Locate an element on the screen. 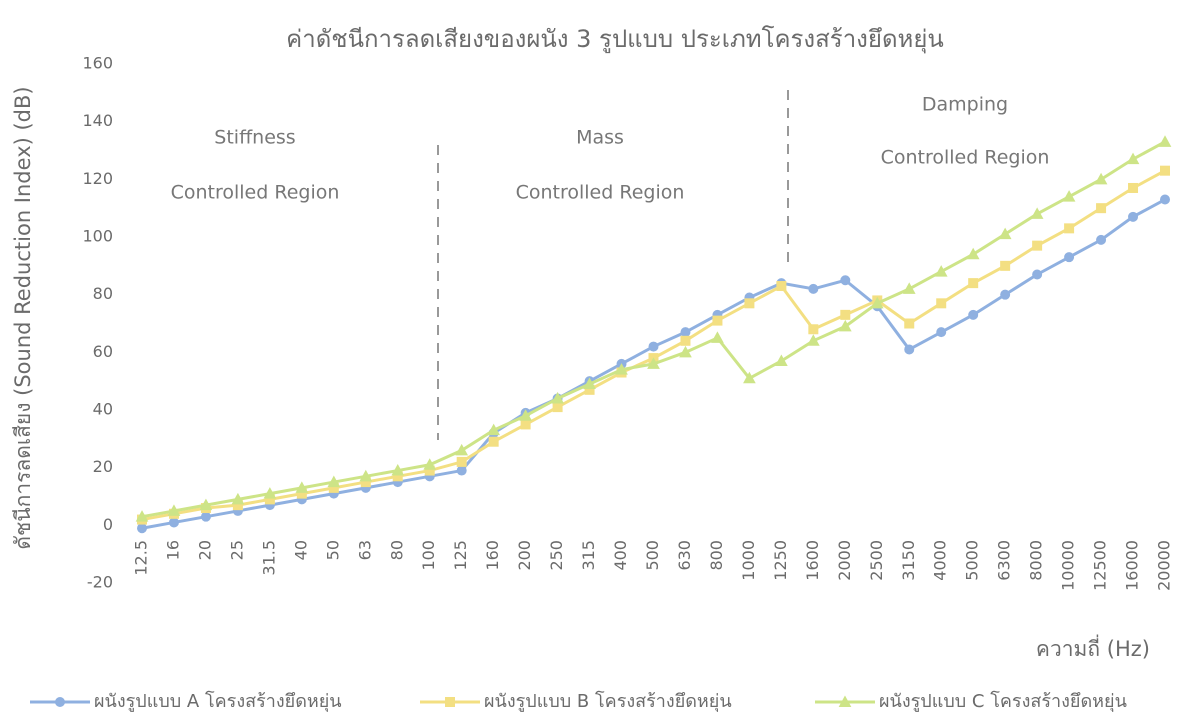 This screenshot has width=1200, height=723. x-tick-label: 315 is located at coordinates (588, 555).